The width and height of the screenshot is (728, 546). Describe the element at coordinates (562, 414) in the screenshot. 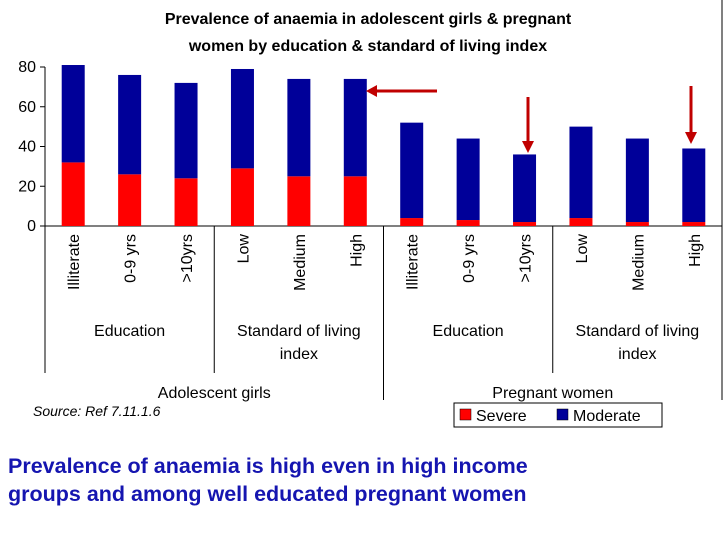

I see `legend-swatch-moderate` at that location.